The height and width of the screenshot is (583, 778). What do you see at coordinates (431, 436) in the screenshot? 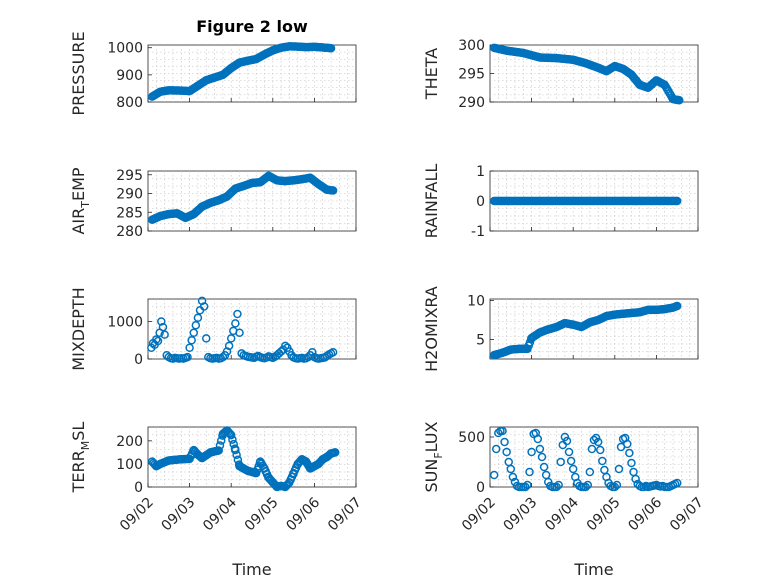
I see `y-axis-label-suffix: LUX` at bounding box center [431, 436].